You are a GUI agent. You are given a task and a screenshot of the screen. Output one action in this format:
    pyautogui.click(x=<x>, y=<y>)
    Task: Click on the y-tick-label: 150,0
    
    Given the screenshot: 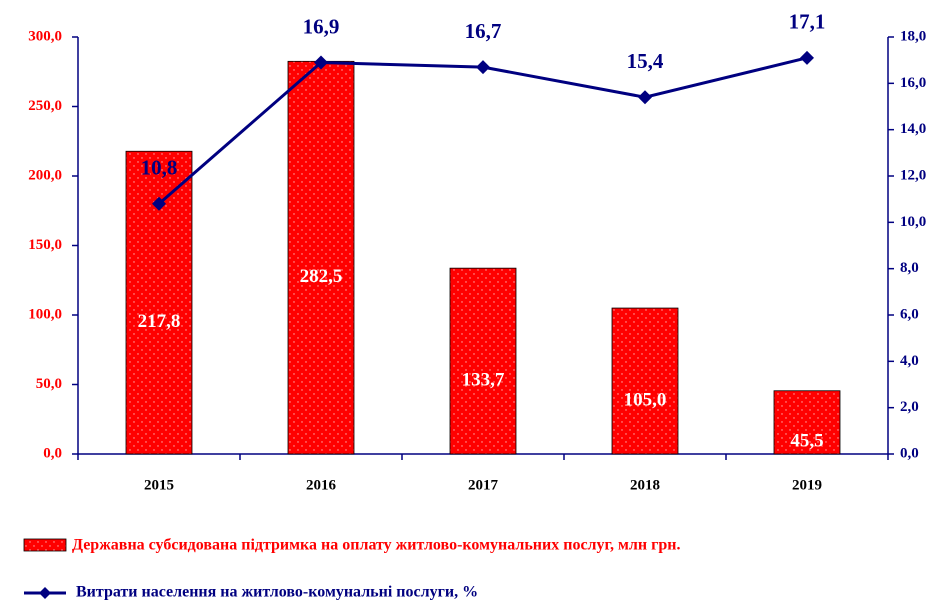 What is the action you would take?
    pyautogui.click(x=45, y=245)
    